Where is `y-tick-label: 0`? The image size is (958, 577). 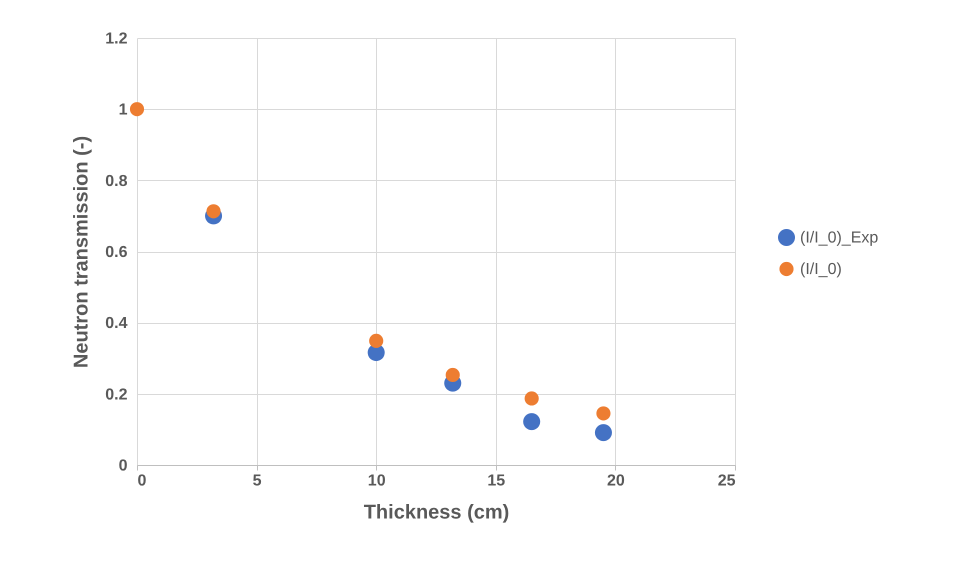
y-tick-label: 0 is located at coordinates (123, 466).